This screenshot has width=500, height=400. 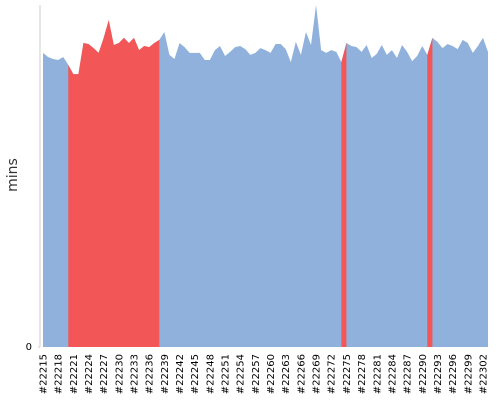 What do you see at coordinates (423, 374) in the screenshot?
I see `x-tick-label: #22290` at bounding box center [423, 374].